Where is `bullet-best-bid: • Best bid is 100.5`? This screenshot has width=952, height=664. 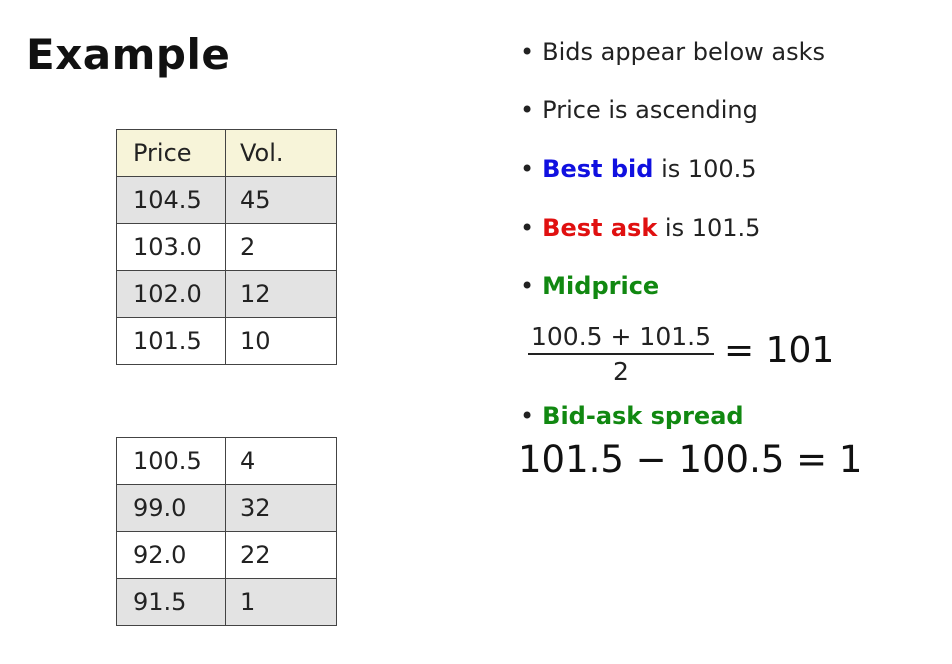
bullet-best-bid: • Best bid is 100.5 is located at coordinates (638, 169).